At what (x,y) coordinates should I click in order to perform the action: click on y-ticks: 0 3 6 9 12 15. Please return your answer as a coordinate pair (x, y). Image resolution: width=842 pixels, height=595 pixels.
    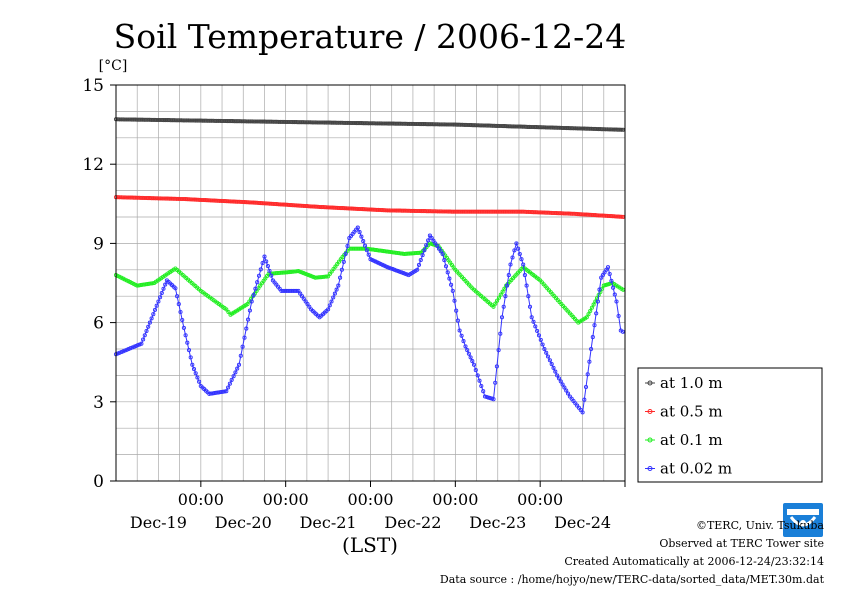
    Looking at the image, I should click on (99, 284).